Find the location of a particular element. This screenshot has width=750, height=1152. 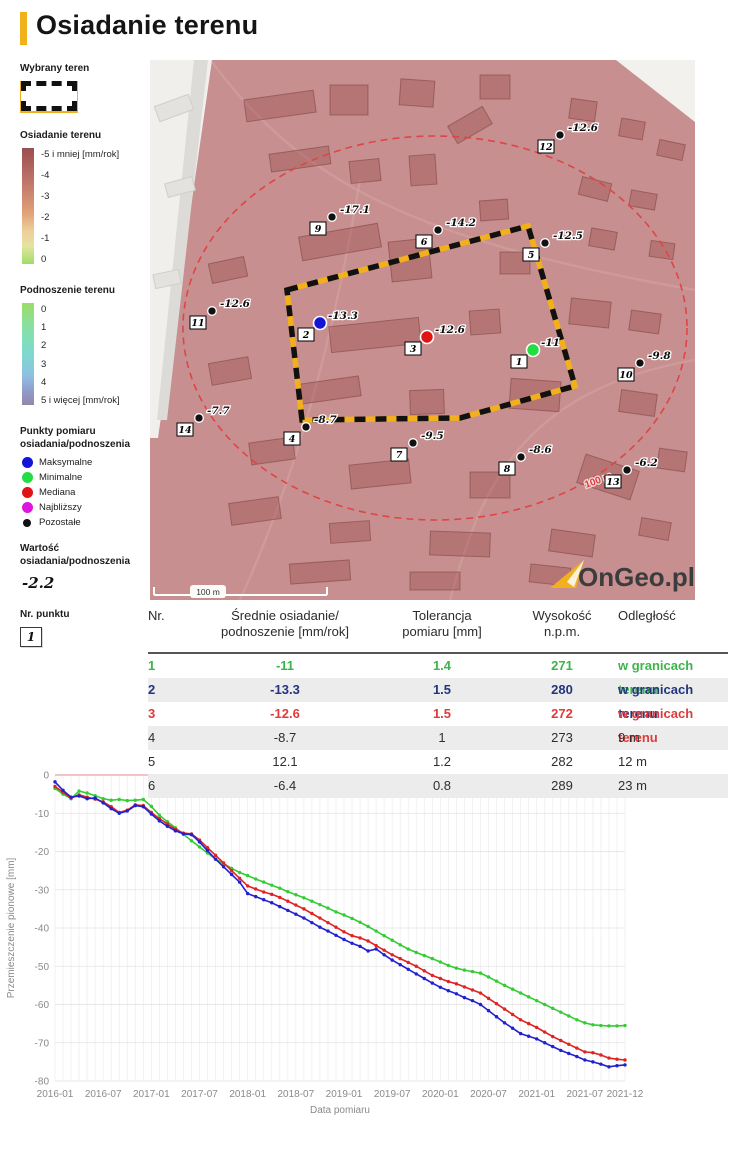

point-value-label: -9.8 is located at coordinates (659, 356).